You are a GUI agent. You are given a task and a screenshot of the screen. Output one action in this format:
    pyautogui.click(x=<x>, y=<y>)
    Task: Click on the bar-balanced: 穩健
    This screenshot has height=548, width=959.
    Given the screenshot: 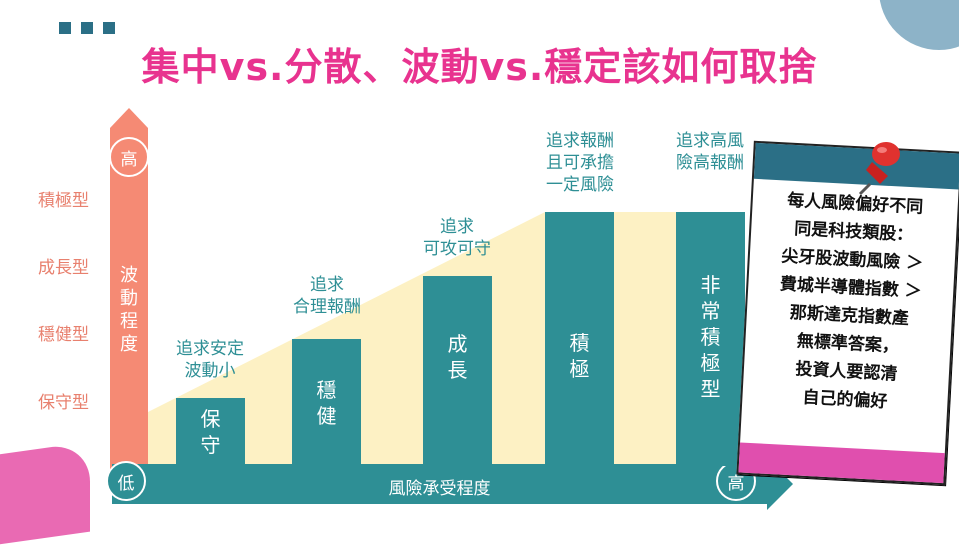 What is the action you would take?
    pyautogui.click(x=326, y=402)
    